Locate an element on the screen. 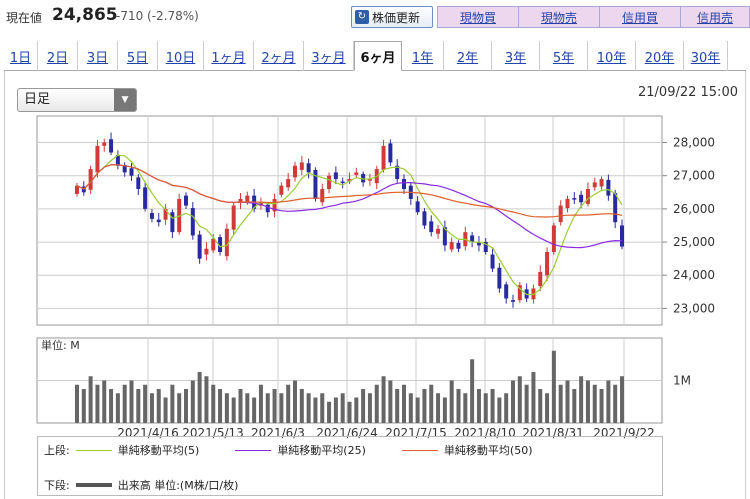 This screenshot has height=499, width=750. tab-1: 2日 is located at coordinates (58, 56).